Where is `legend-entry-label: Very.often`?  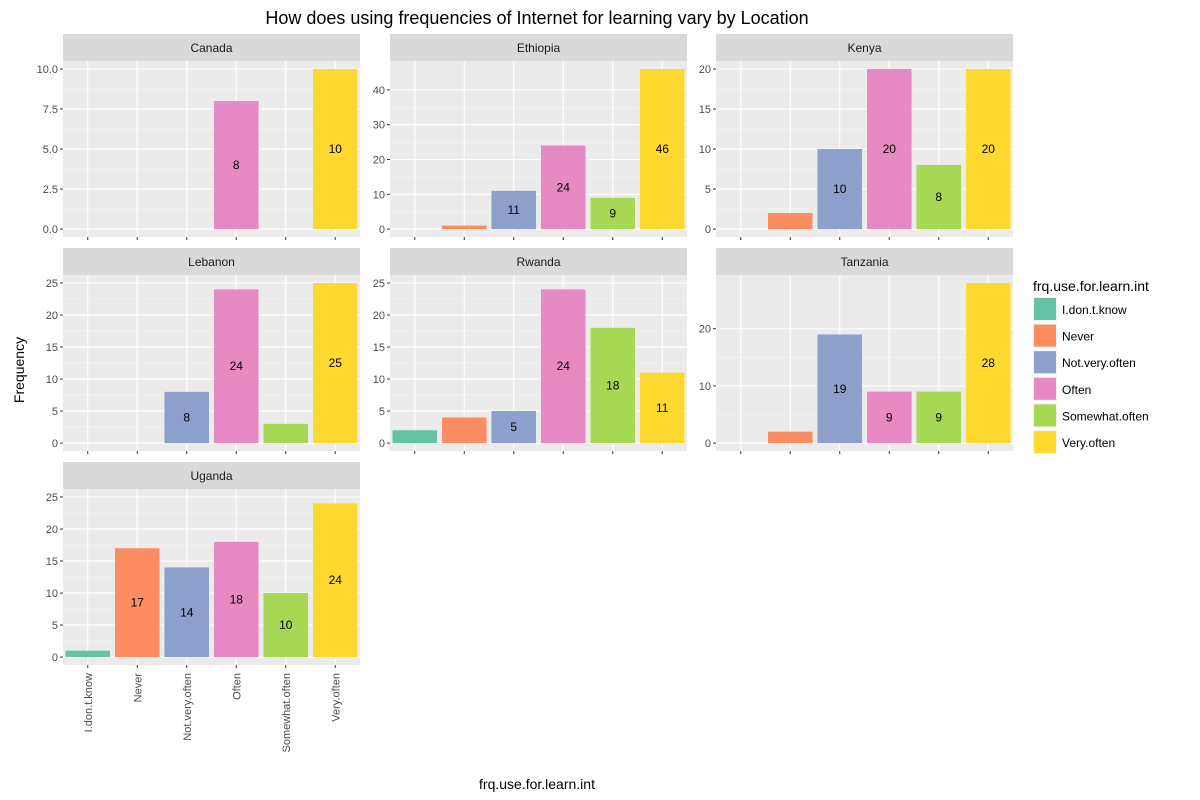 legend-entry-label: Very.often is located at coordinates (1088, 443).